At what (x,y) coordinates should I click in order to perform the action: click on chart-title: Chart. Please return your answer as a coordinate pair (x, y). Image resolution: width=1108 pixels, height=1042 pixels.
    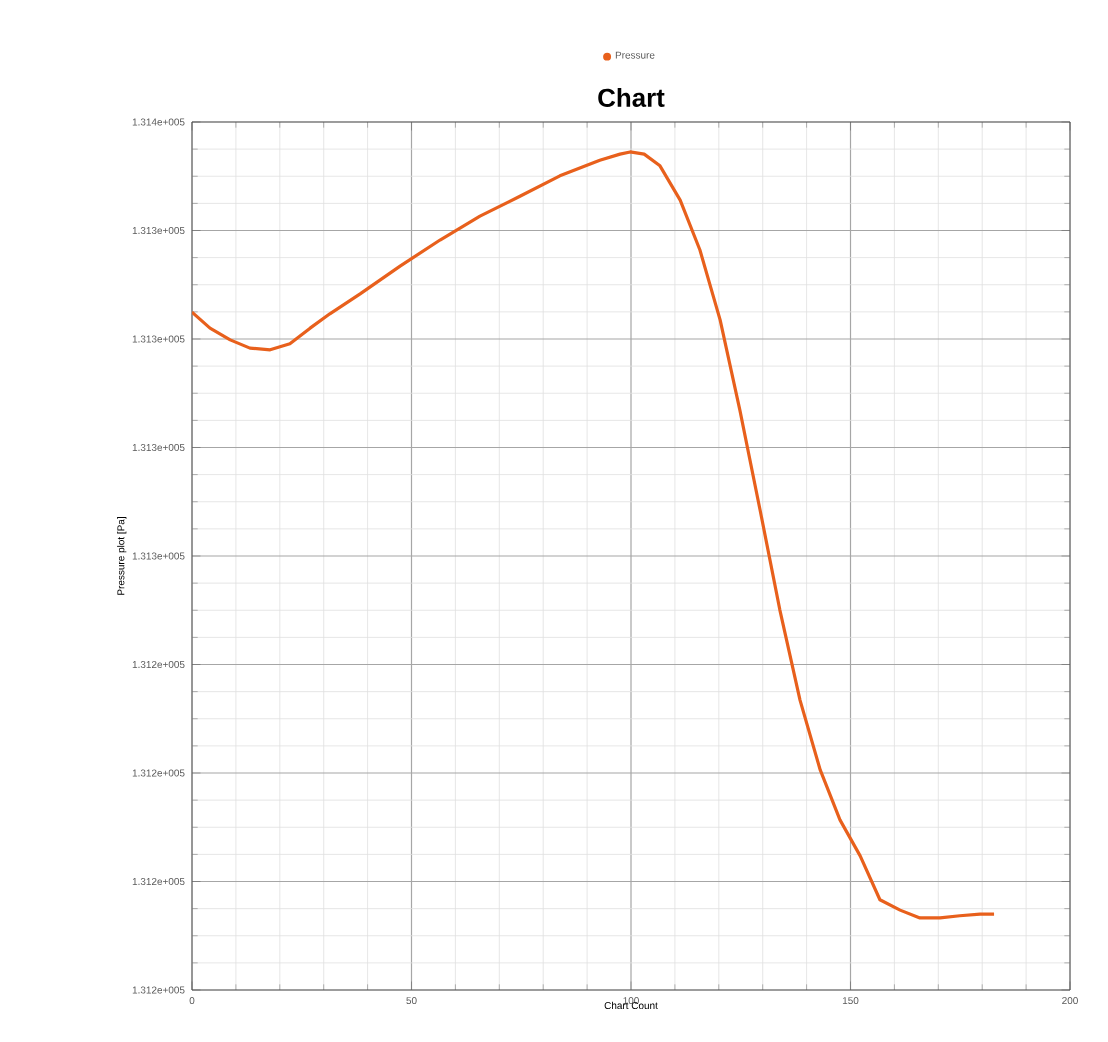
    Looking at the image, I should click on (631, 97).